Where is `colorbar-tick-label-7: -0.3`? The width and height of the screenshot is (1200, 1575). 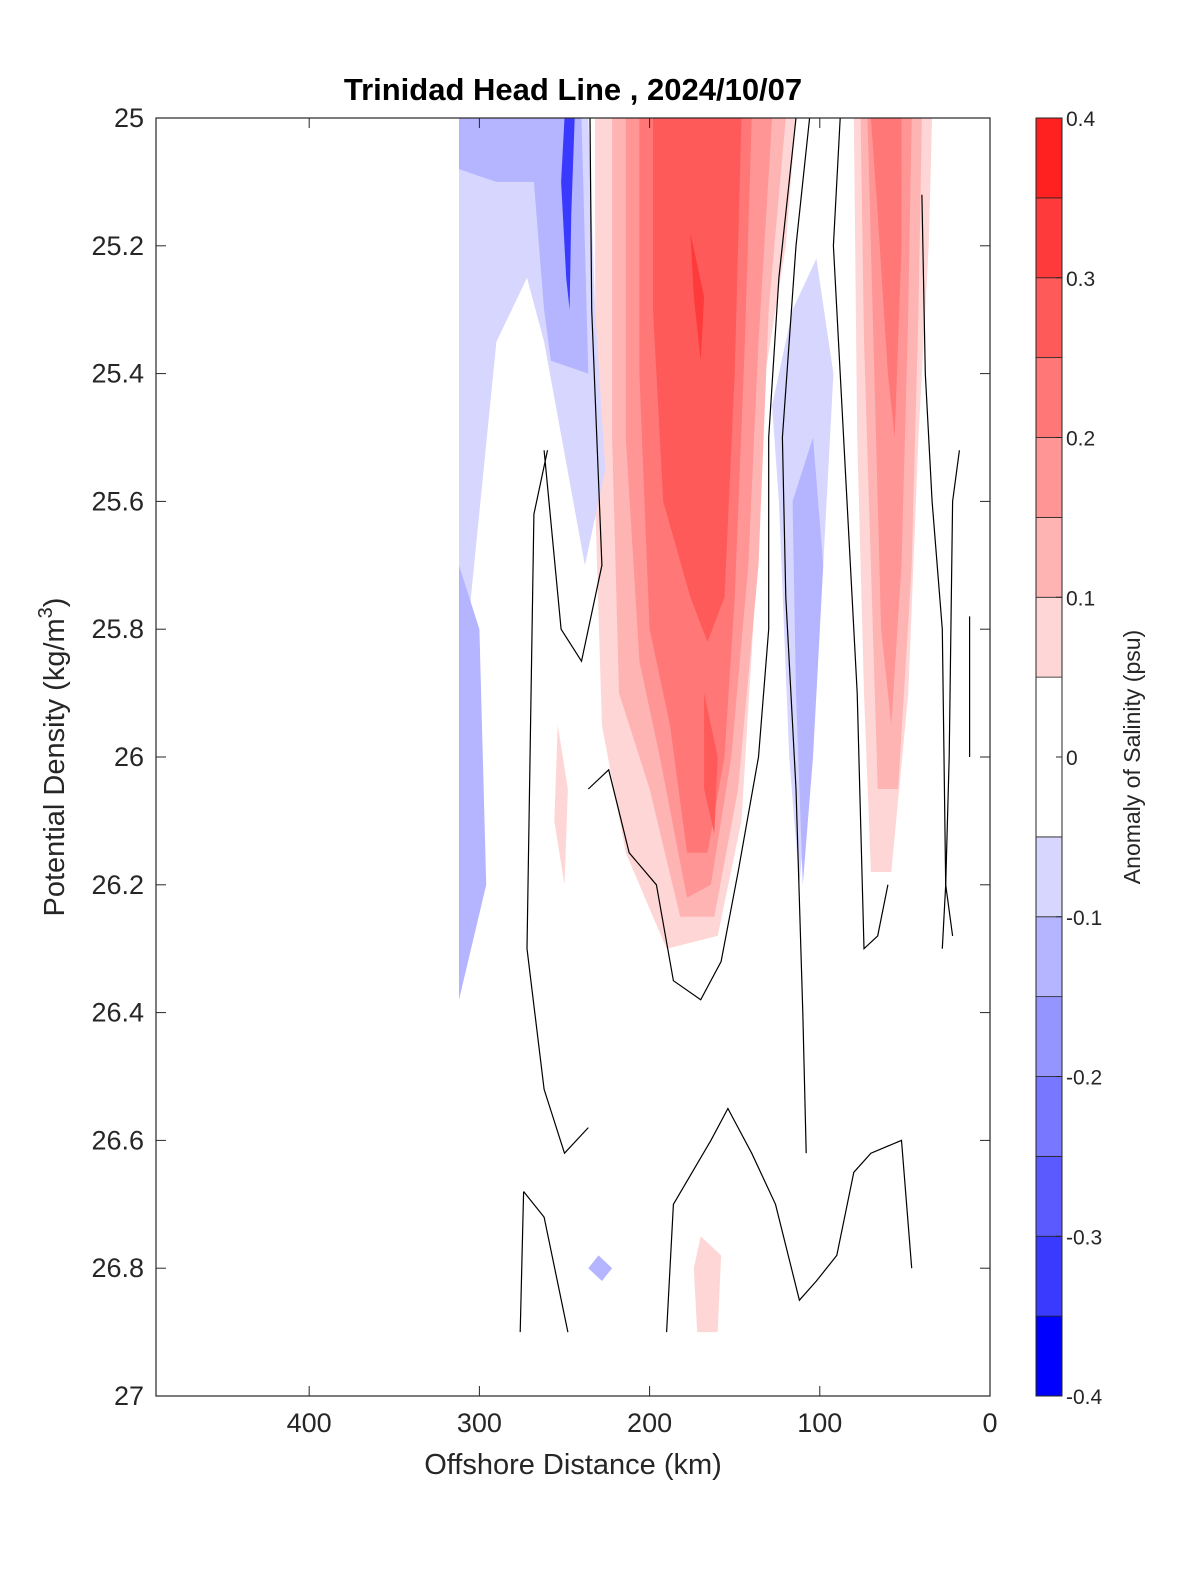
colorbar-tick-label-7: -0.3 is located at coordinates (1084, 1237).